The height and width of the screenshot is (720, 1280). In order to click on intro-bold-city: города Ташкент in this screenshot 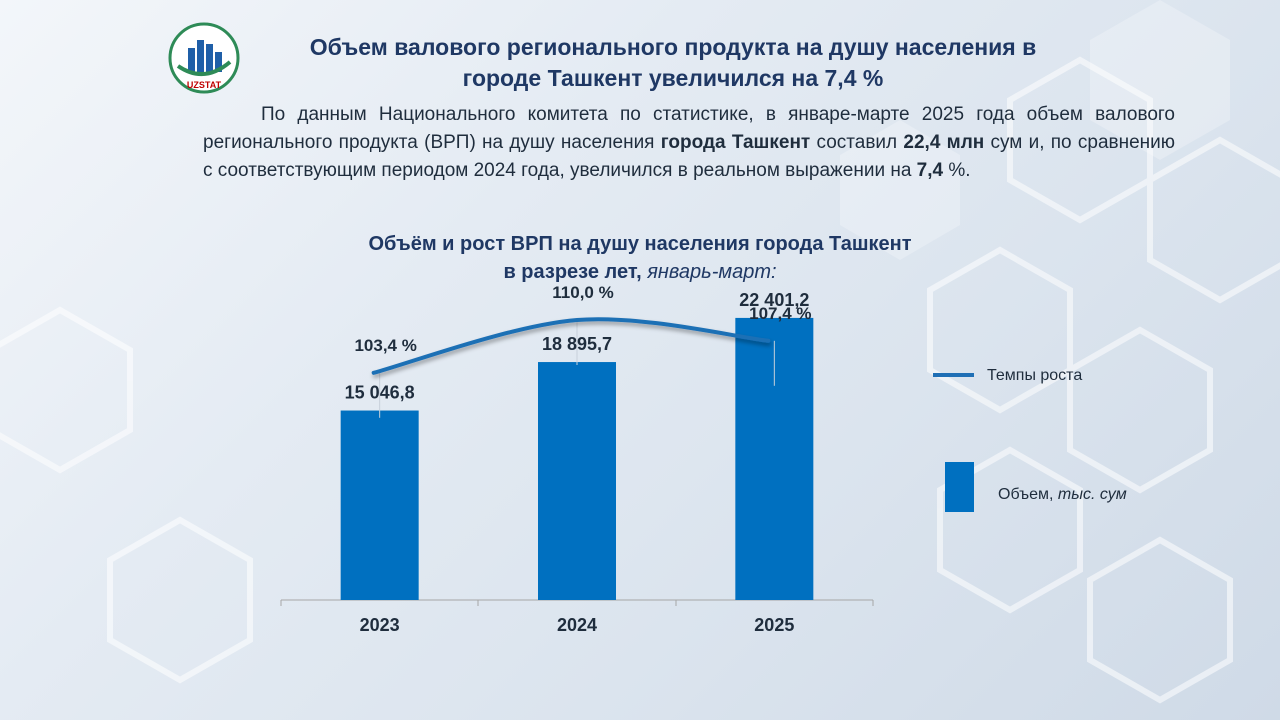, I will do `click(735, 142)`.